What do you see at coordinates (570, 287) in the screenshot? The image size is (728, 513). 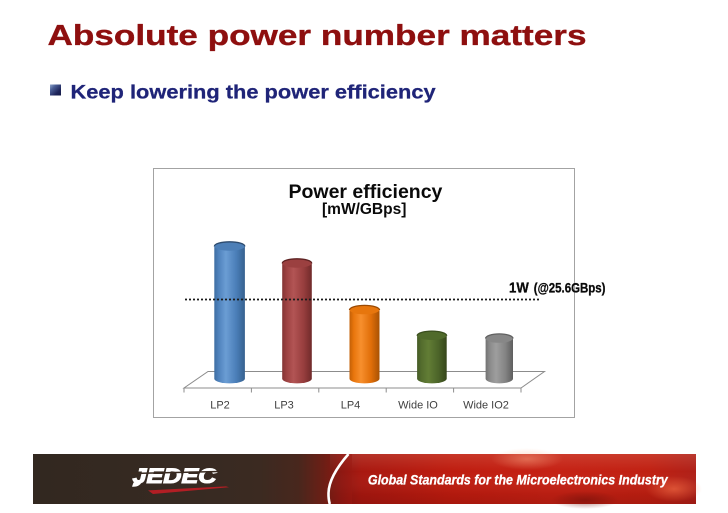 I see `svg-text: (@25.6GBps)` at bounding box center [570, 287].